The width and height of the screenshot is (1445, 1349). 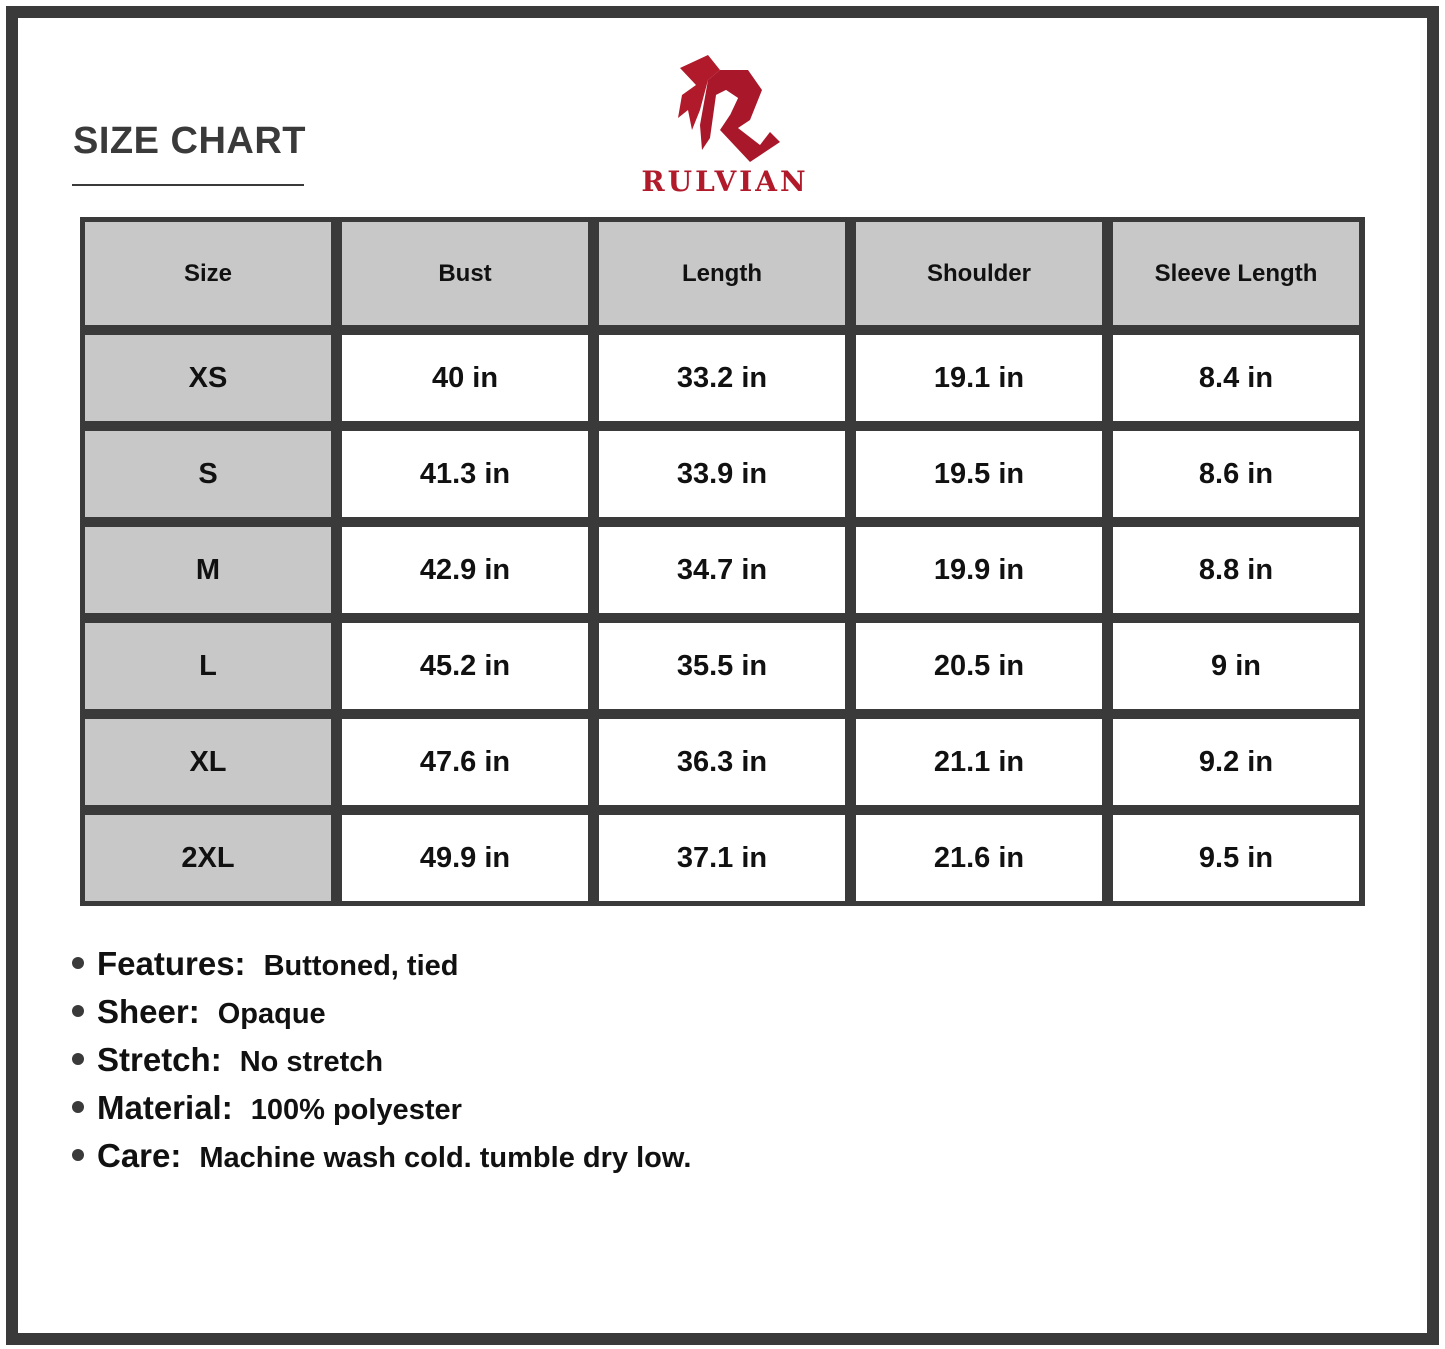 What do you see at coordinates (465, 378) in the screenshot?
I see `measurement-cell: 40 in` at bounding box center [465, 378].